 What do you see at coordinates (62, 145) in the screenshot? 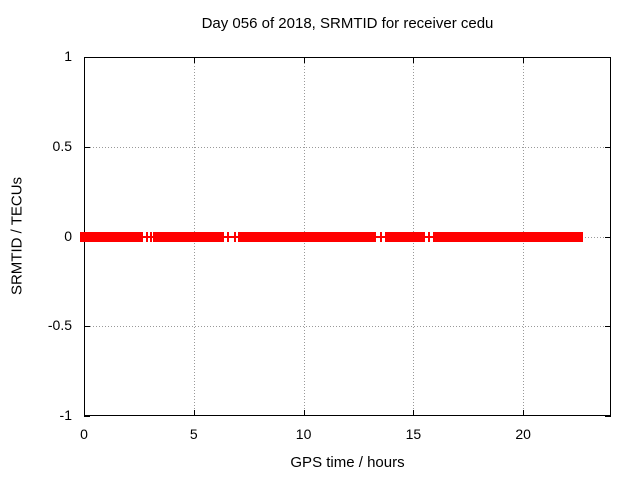
I see `y-tick-label: 0.5` at bounding box center [62, 145].